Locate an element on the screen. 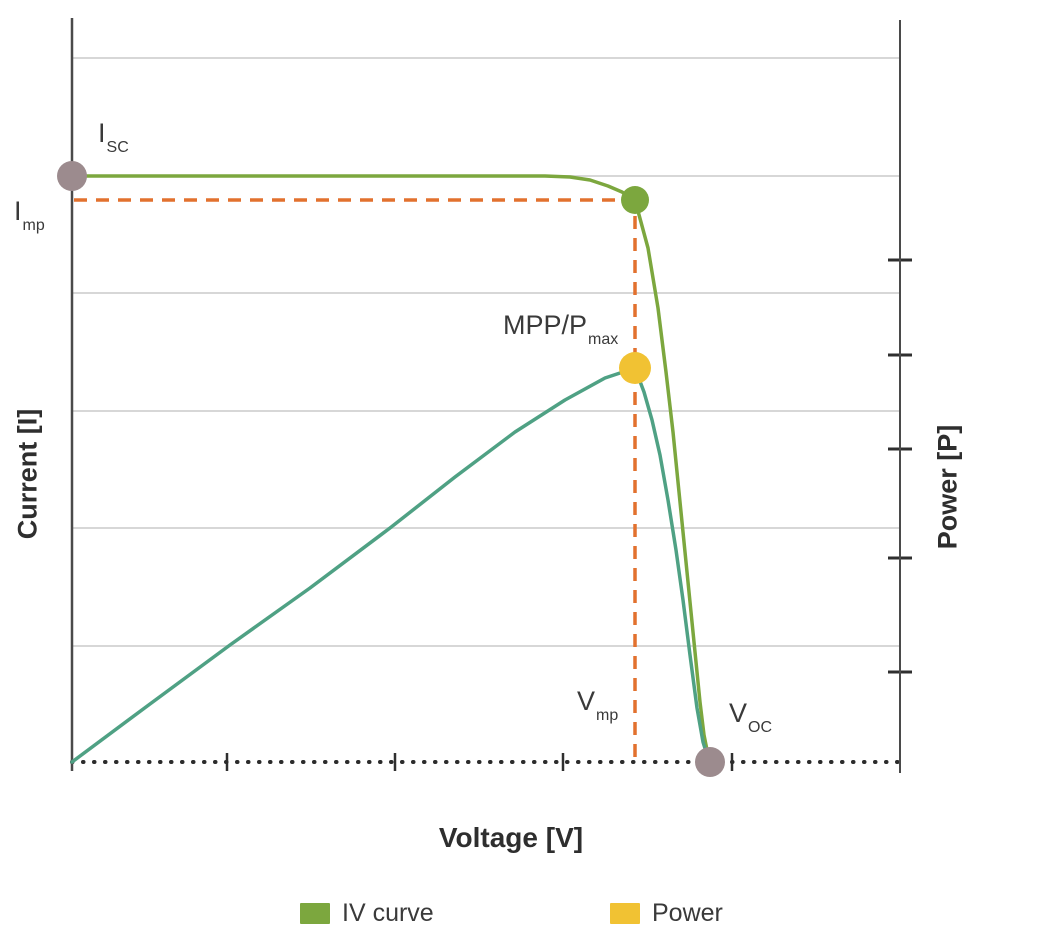  vmp-label-subscript: mp is located at coordinates (607, 716).